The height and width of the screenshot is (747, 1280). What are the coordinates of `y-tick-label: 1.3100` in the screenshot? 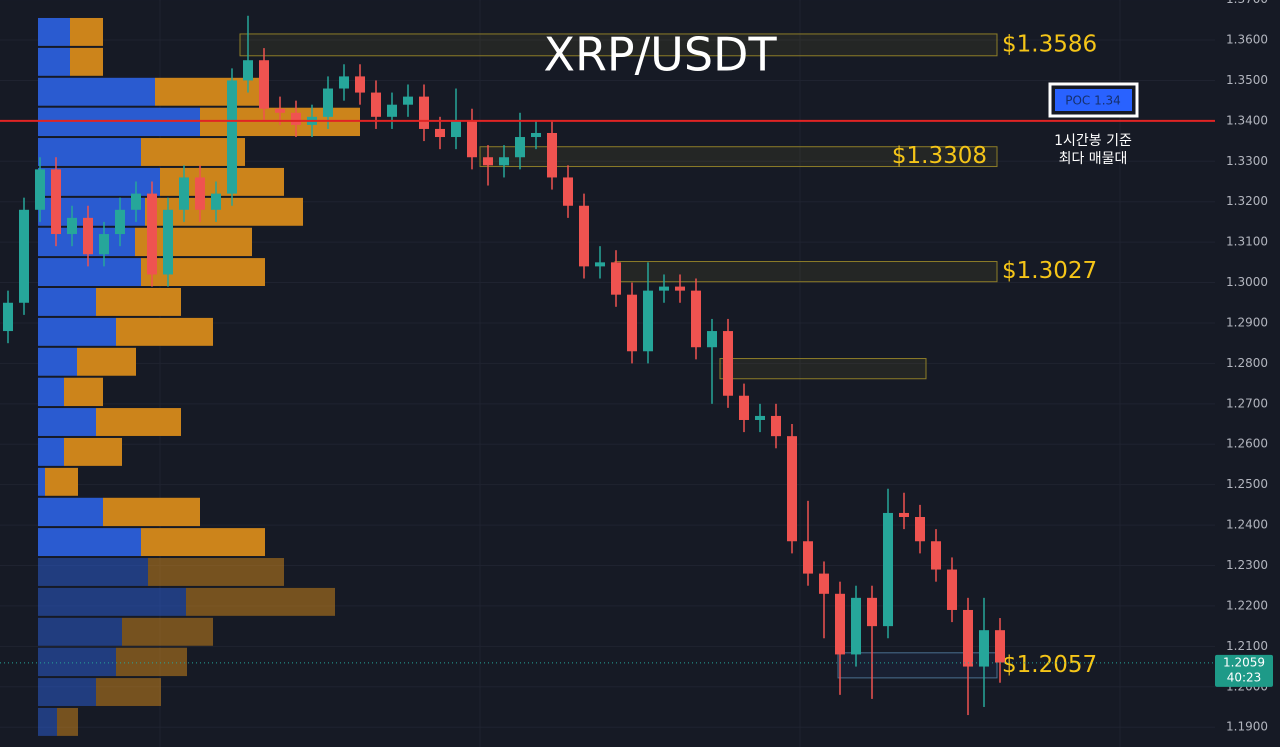 It's located at (1247, 242).